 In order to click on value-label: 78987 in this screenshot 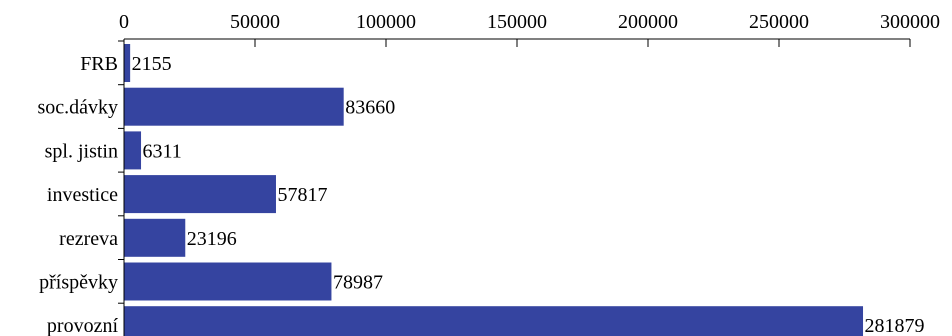, I will do `click(358, 283)`.